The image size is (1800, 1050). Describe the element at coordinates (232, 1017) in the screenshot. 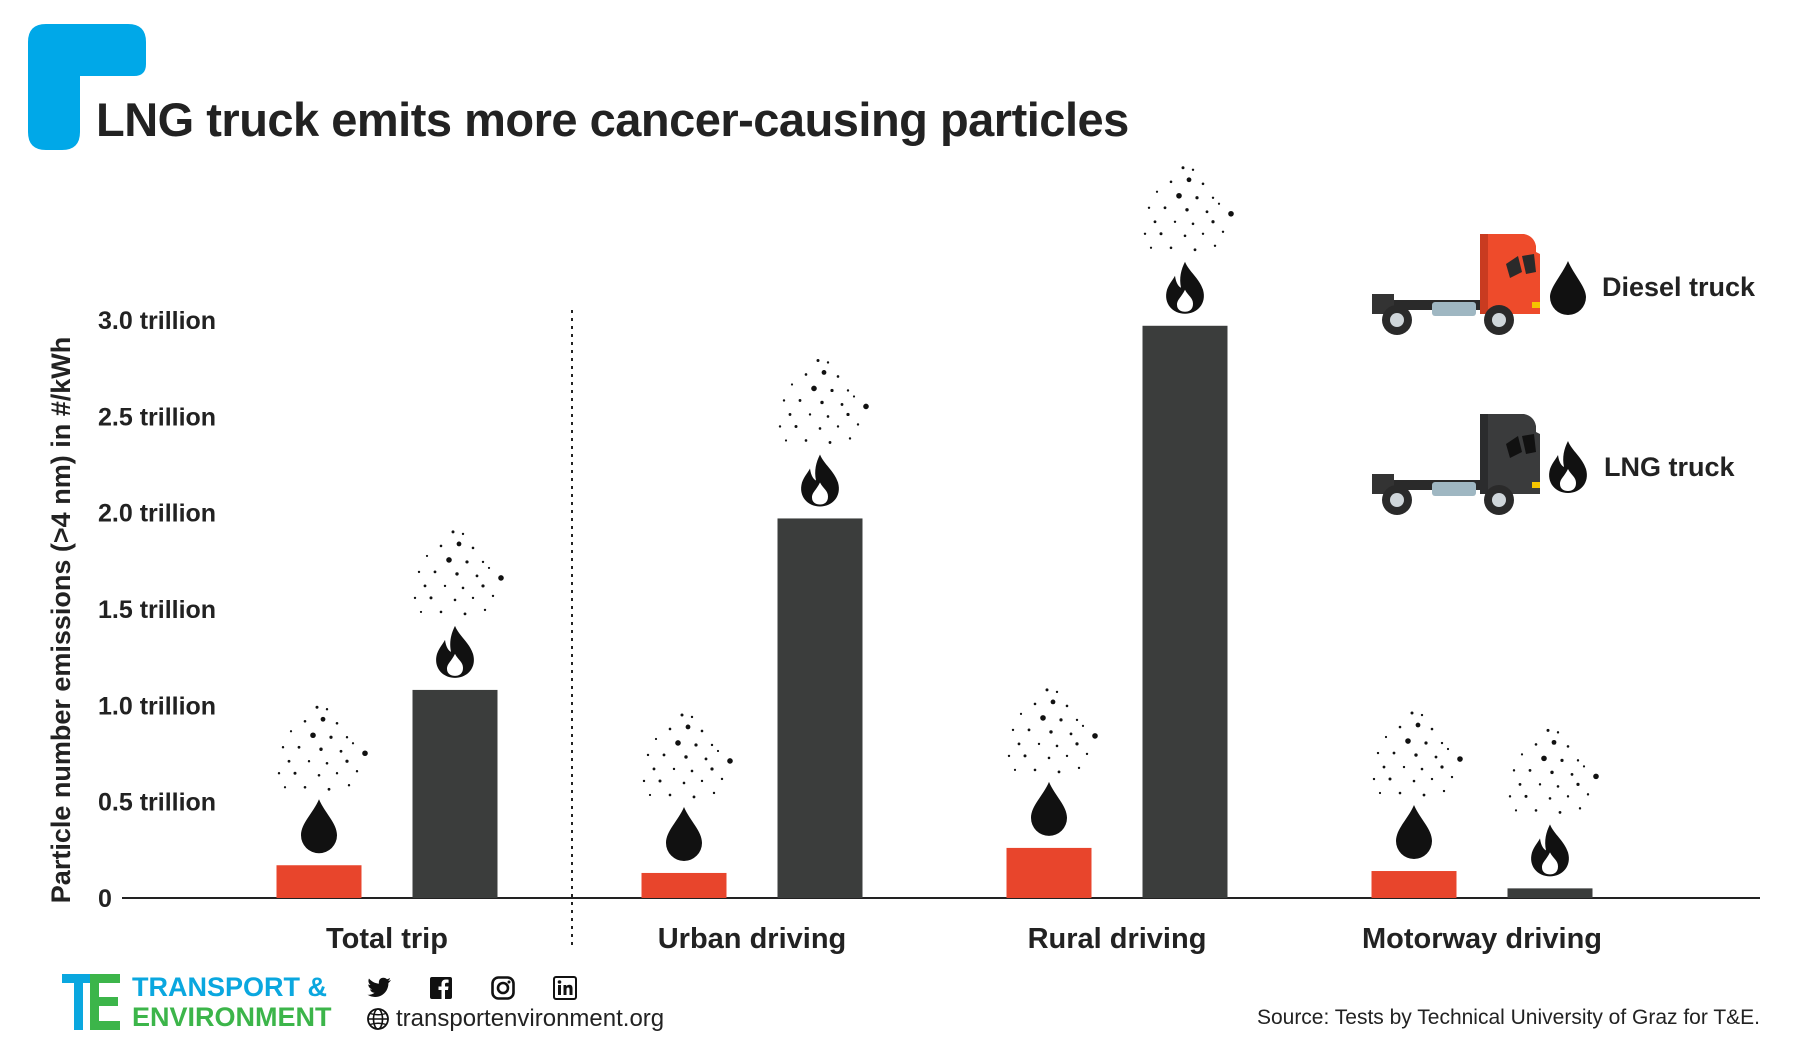

I see `org-name-line2: ENVIRONMENT` at that location.